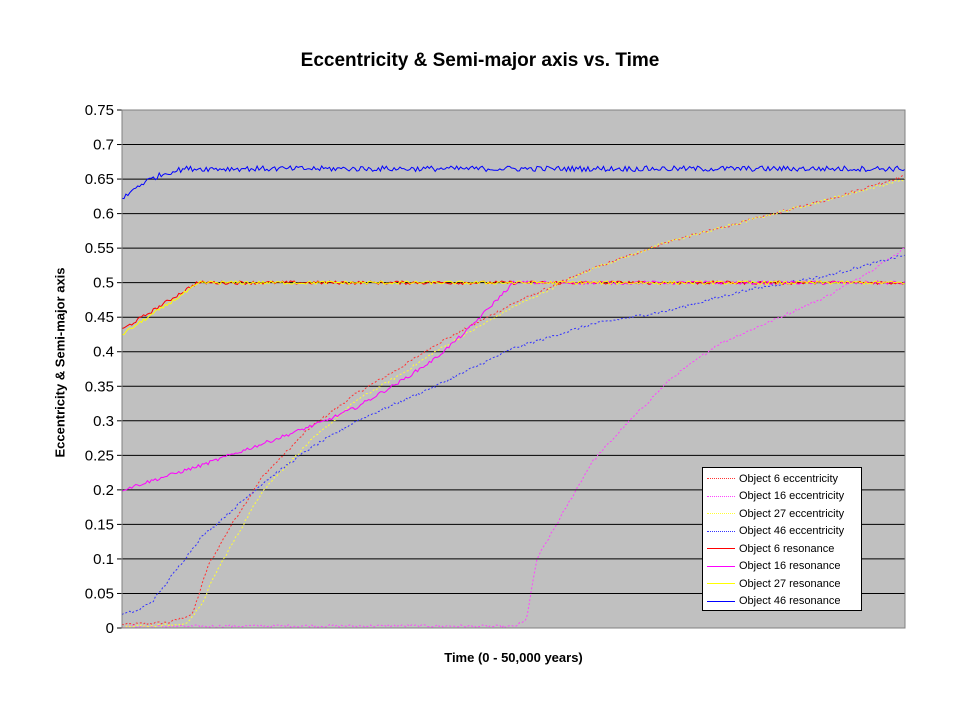  I want to click on legend-item: Object 16 eccentricity, so click(784, 497).